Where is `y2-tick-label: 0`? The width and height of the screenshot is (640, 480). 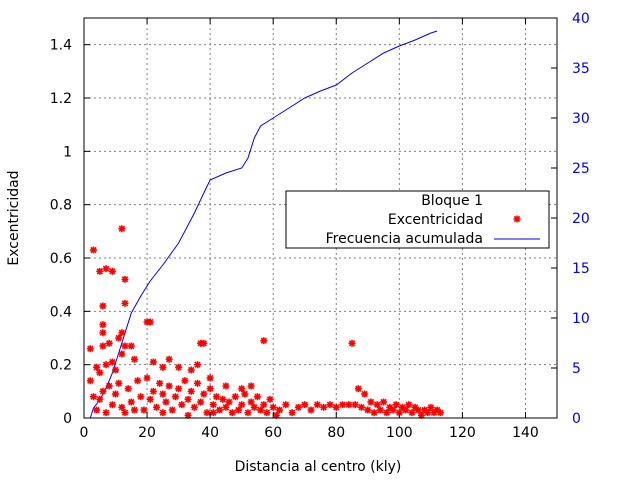
y2-tick-label: 0 is located at coordinates (576, 419).